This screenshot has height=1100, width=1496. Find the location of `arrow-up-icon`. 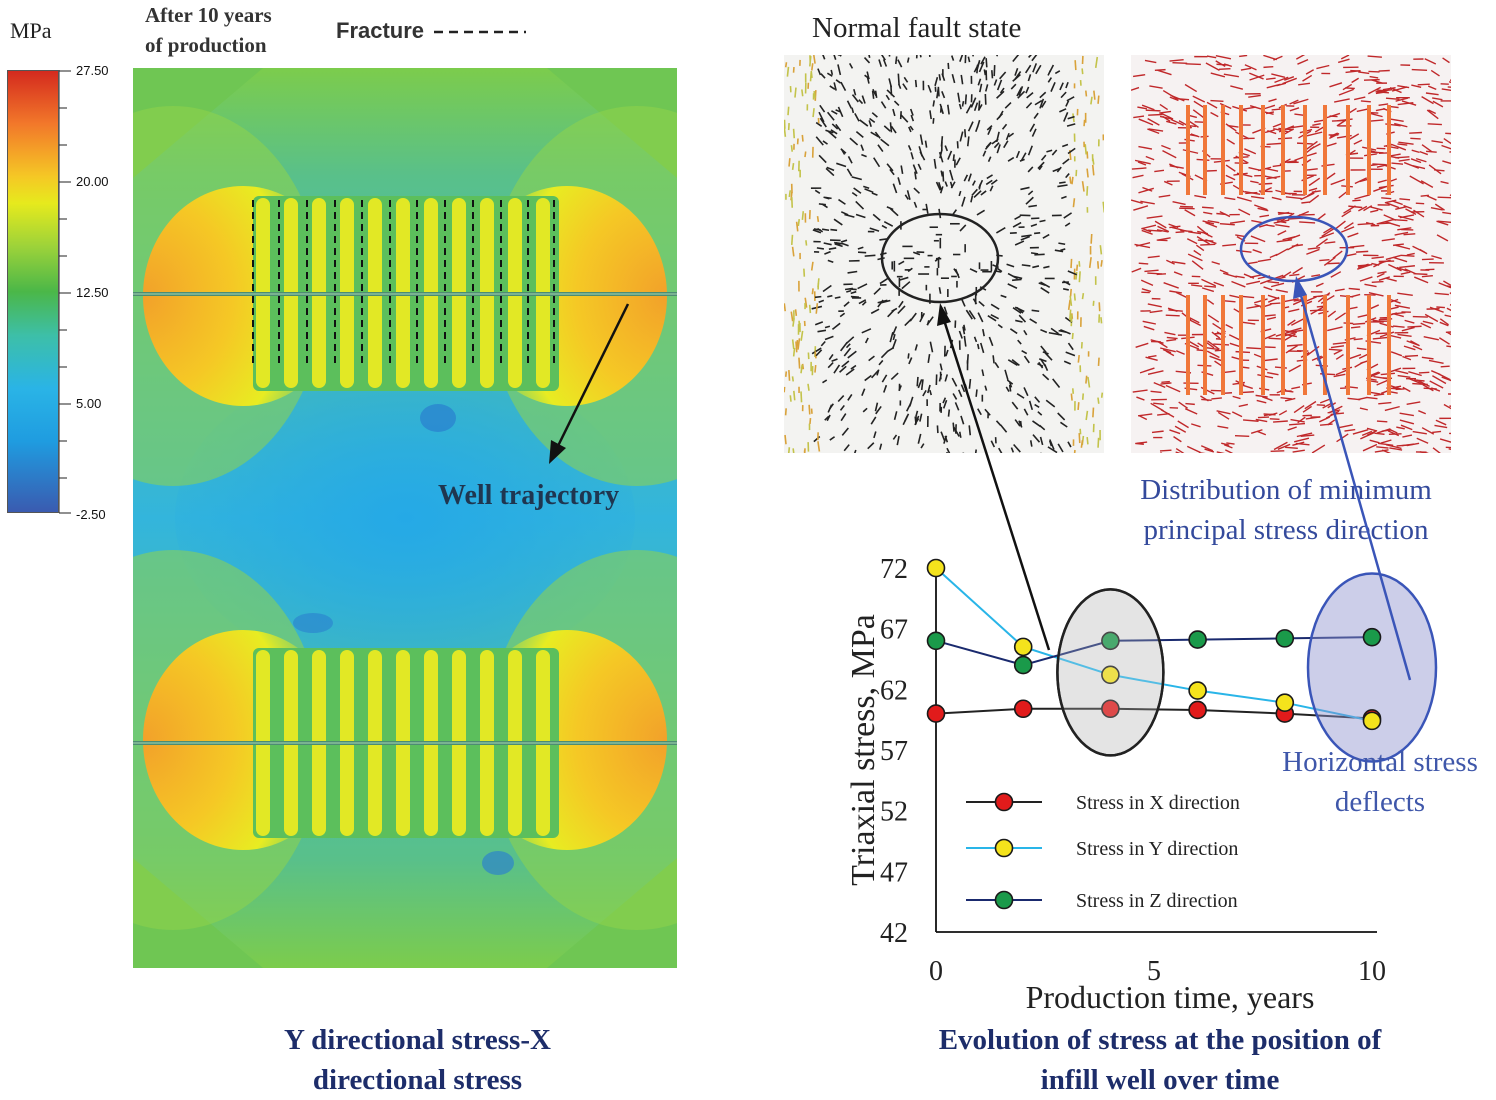

arrow-up-icon is located at coordinates (944, 314).